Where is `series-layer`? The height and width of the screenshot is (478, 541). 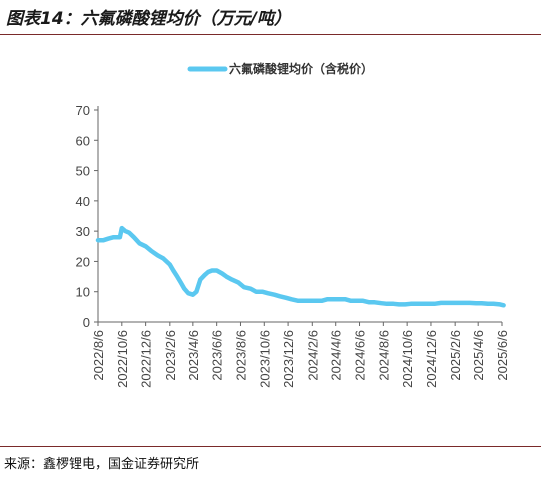
series-layer is located at coordinates (300, 266).